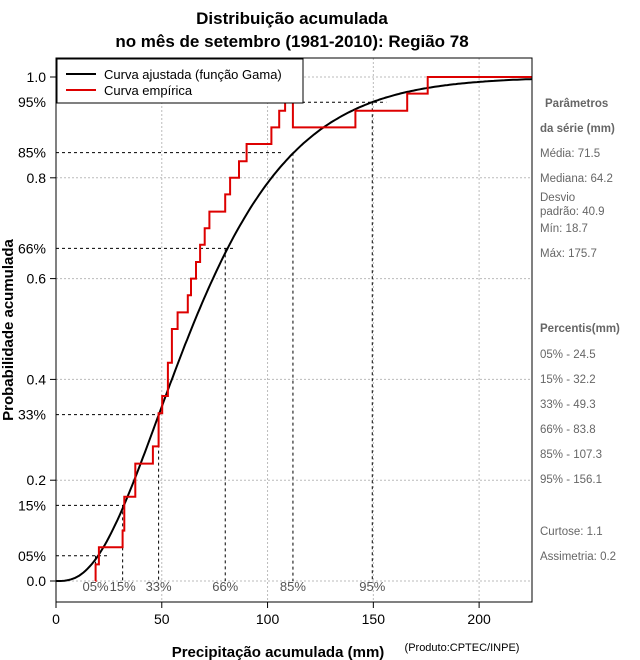  What do you see at coordinates (571, 455) in the screenshot?
I see `percentil-value: 85% - 107.3` at bounding box center [571, 455].